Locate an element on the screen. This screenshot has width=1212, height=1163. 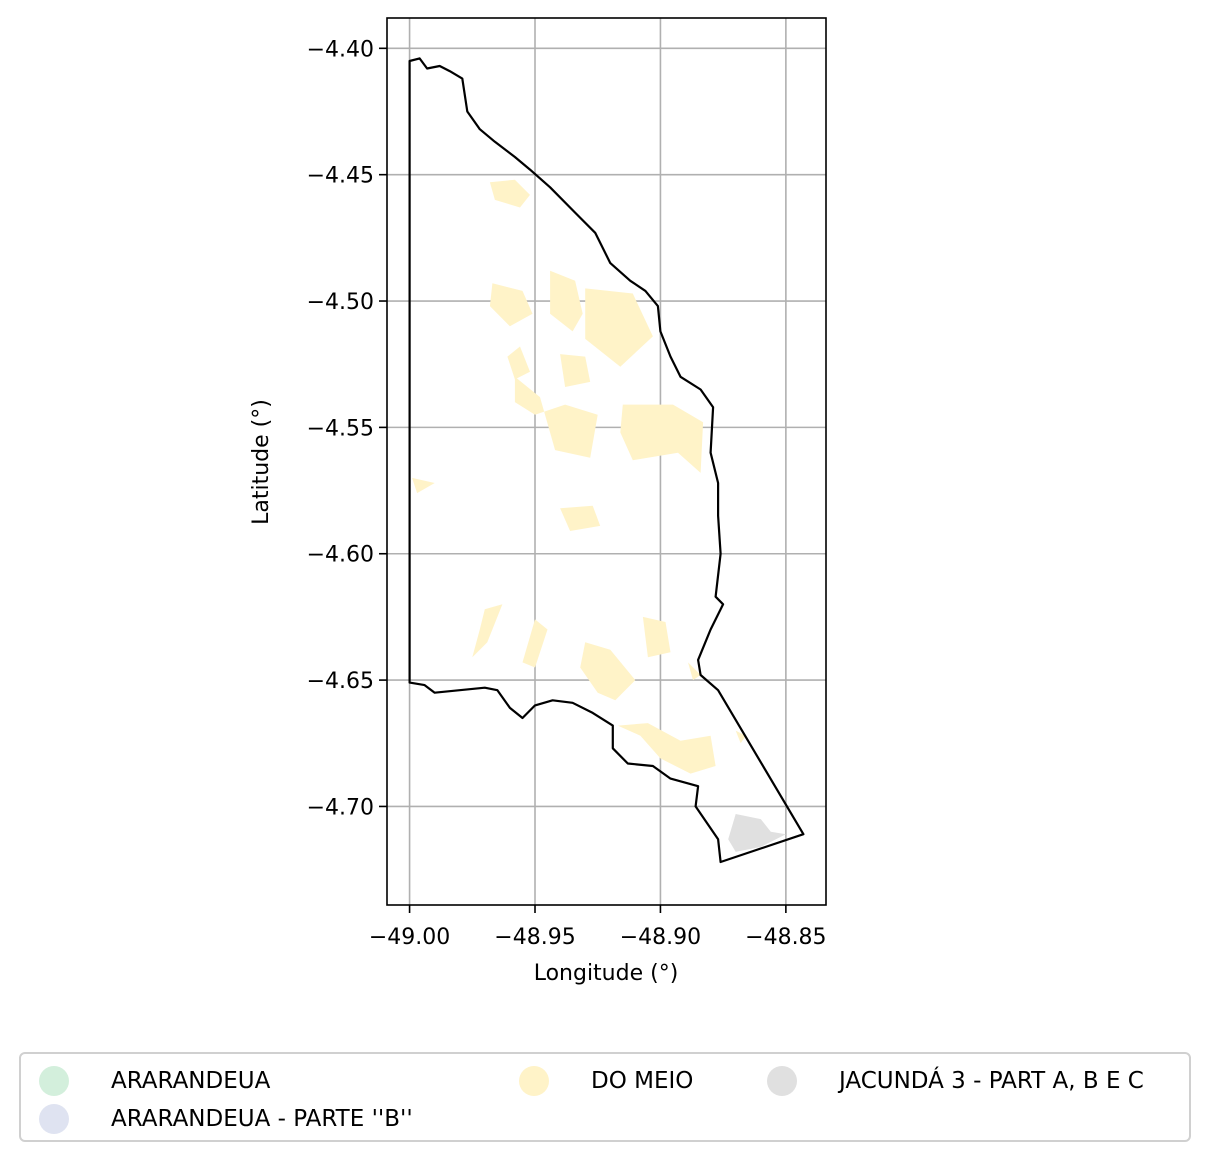
y-axis-ticks: −4.40 −4.45 −4.50 −4.55 −4.60 −4.65 −4.70 is located at coordinates (347, 428).